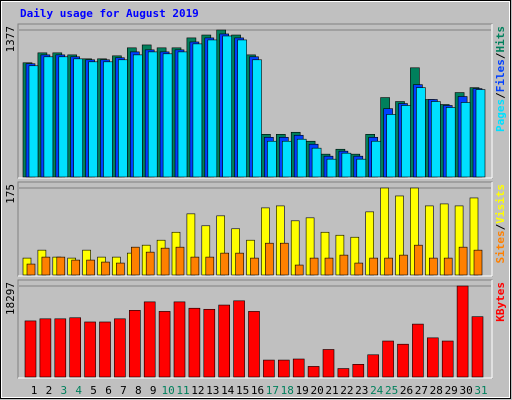  I want to click on x-tick-label: 12, so click(197, 390).